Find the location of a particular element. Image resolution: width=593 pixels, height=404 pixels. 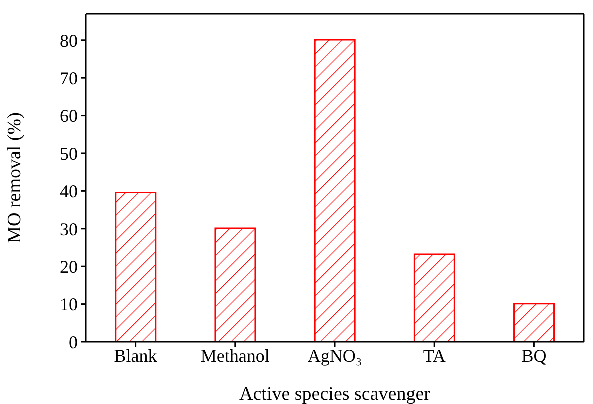

y-tick-label: 50 is located at coordinates (69, 154).